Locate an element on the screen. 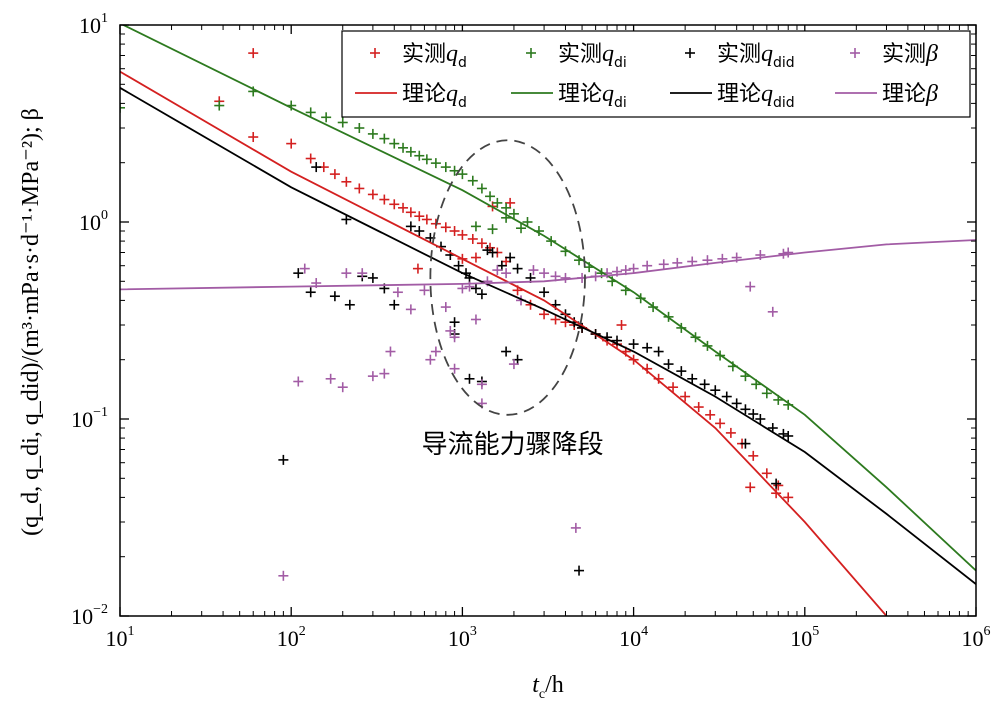 The image size is (1000, 707). legend-box is located at coordinates (656, 74).